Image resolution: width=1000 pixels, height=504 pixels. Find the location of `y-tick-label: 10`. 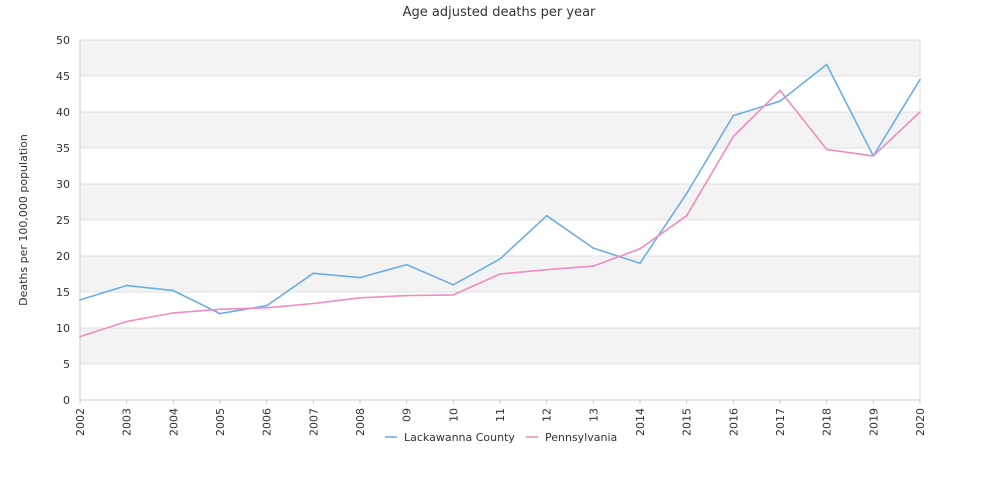

y-tick-label: 10 is located at coordinates (63, 328).